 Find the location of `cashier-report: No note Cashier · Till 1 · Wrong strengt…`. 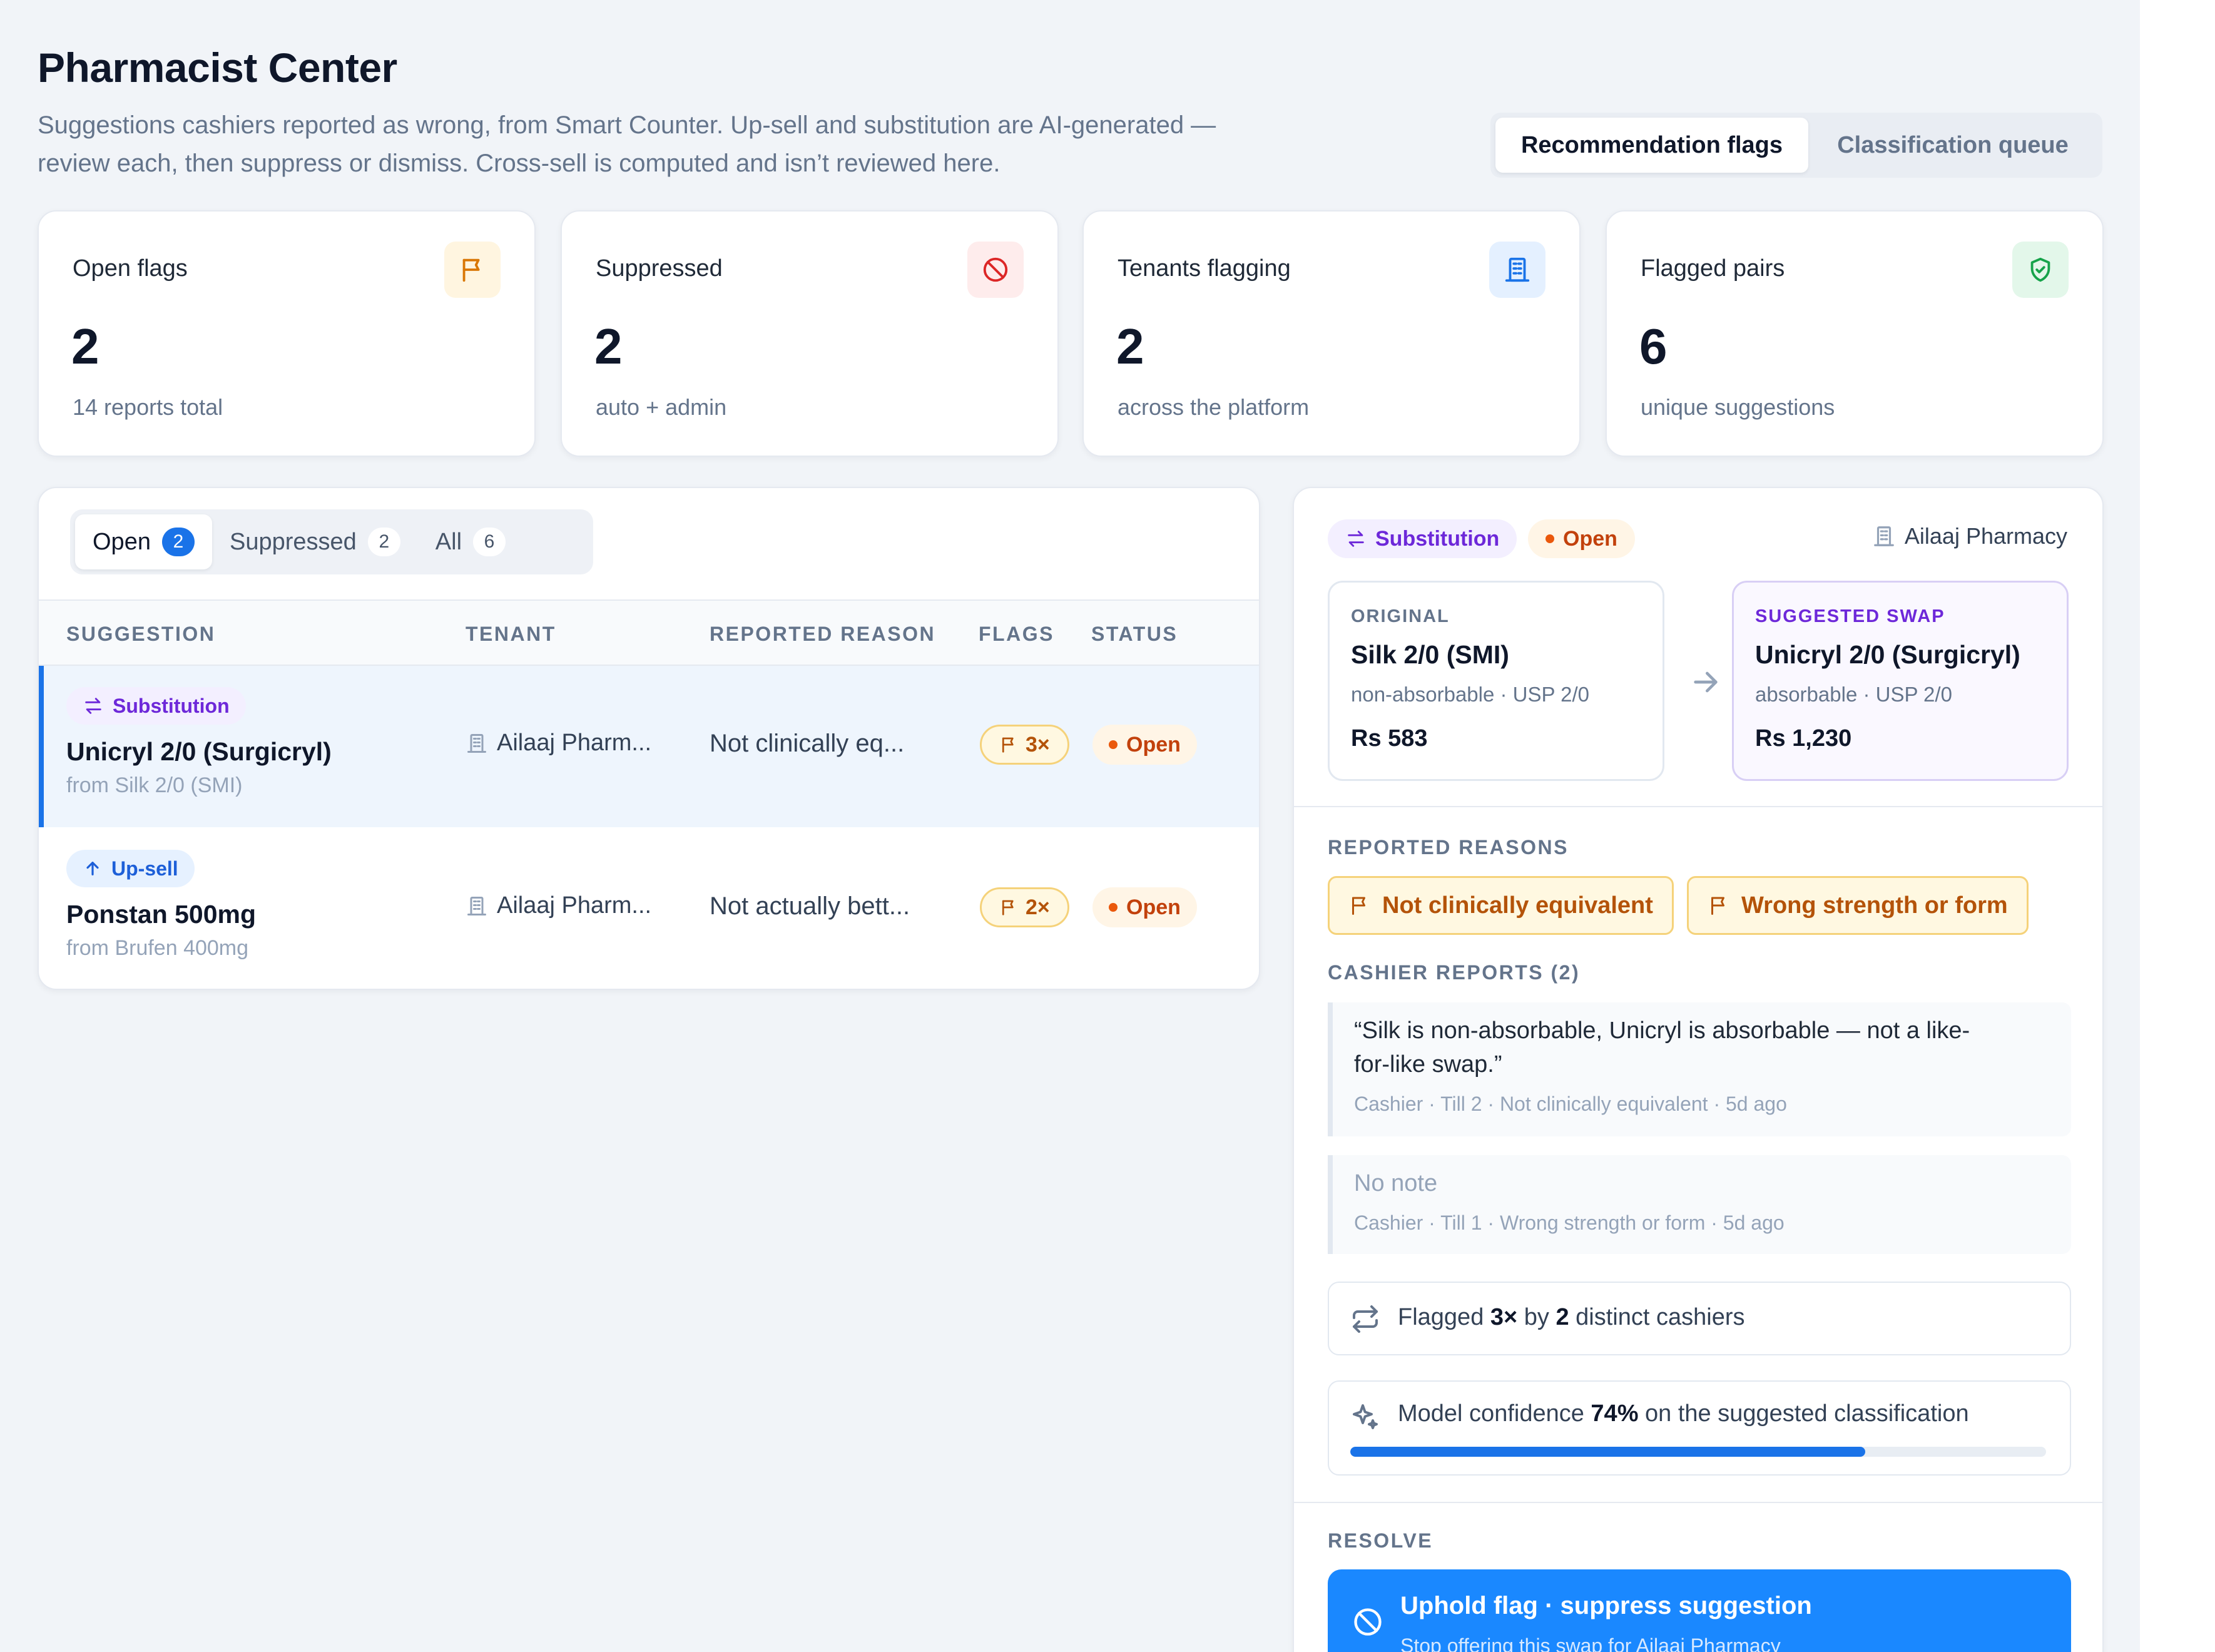

cashier-report: No note Cashier · Till 1 · Wrong strengt… is located at coordinates (1699, 1204).